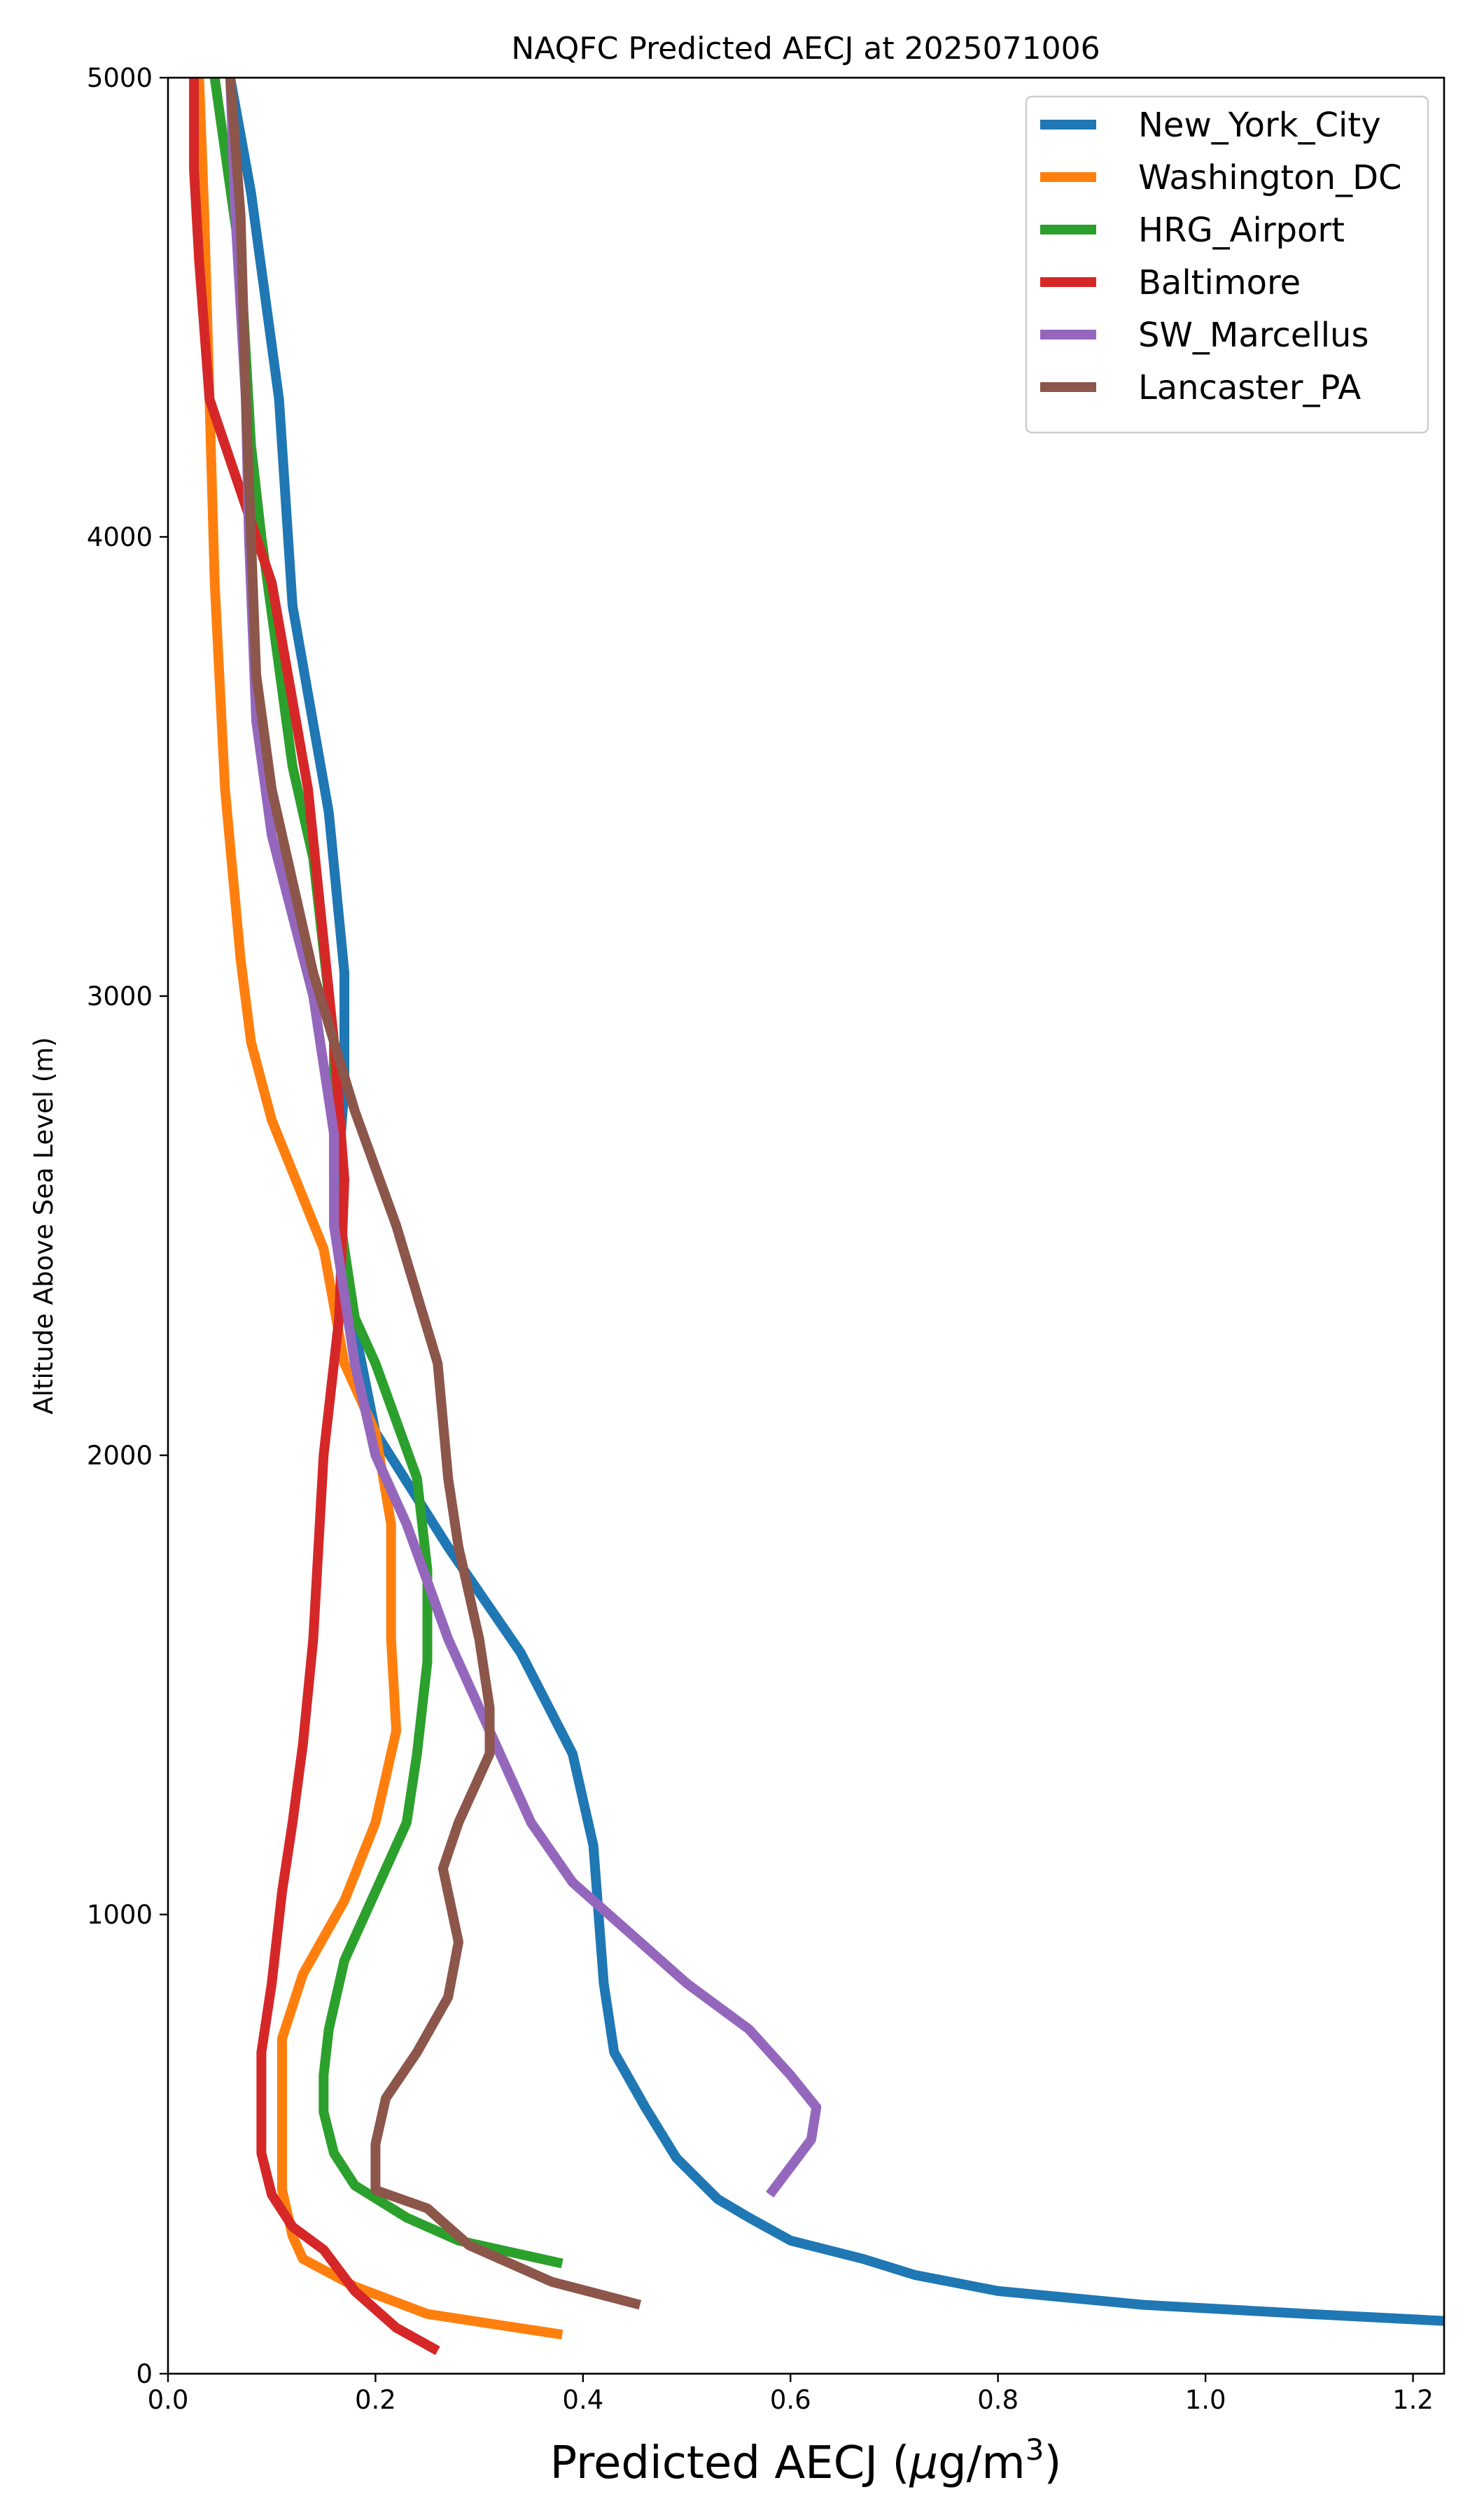  What do you see at coordinates (582, 2400) in the screenshot?
I see `x-tick-label: 0.4` at bounding box center [582, 2400].